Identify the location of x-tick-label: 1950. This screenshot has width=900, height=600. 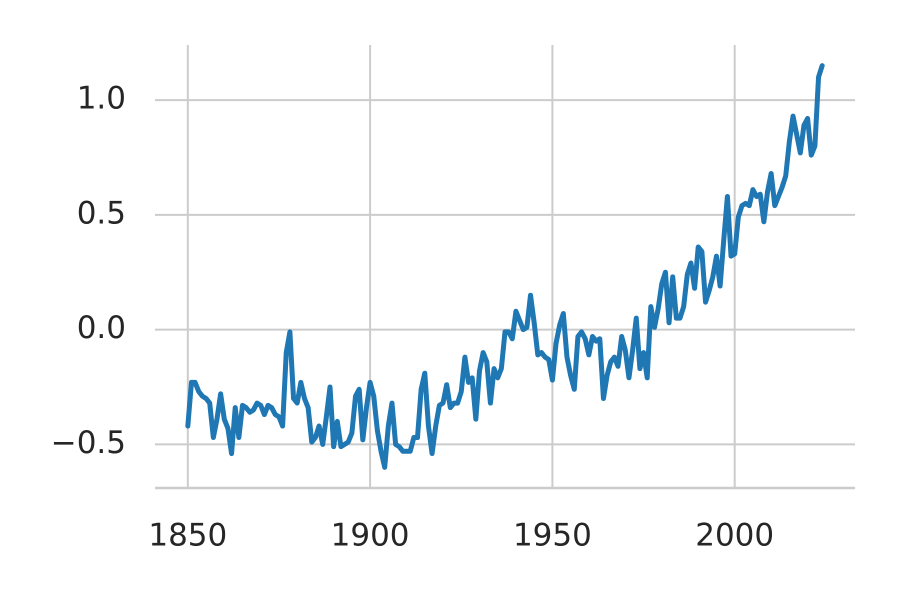
(552, 536).